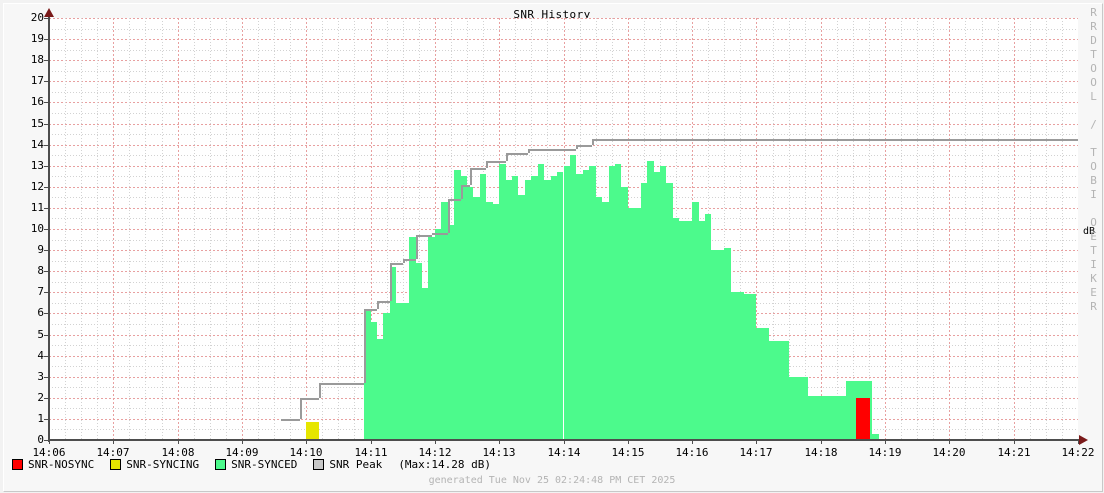 The height and width of the screenshot is (493, 1104). What do you see at coordinates (40, 334) in the screenshot?
I see `y-tick-label: 5` at bounding box center [40, 334].